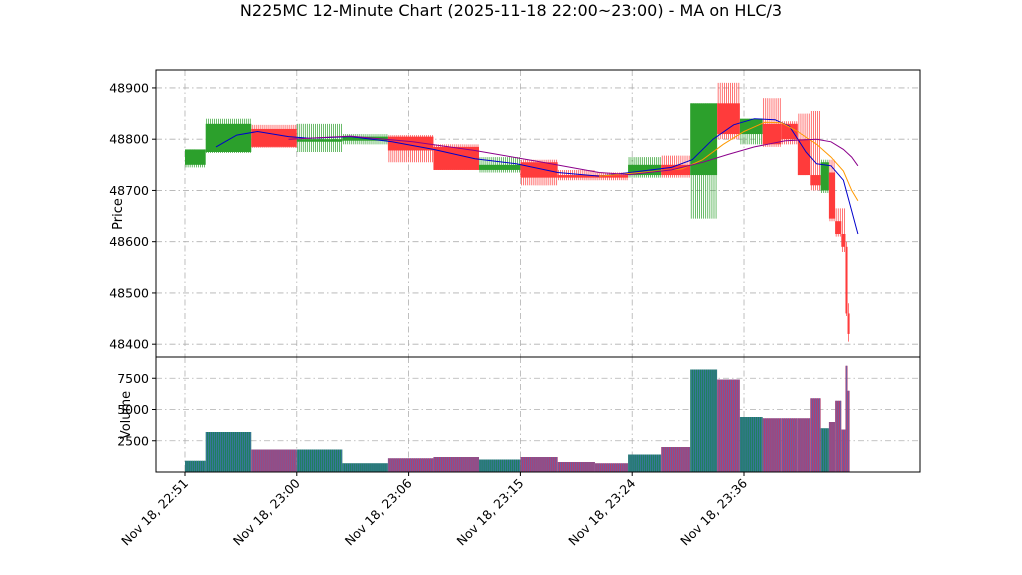 This screenshot has height=575, width=1022. What do you see at coordinates (154, 512) in the screenshot?
I see `x-tick-label: Nov 18, 22:51` at bounding box center [154, 512].